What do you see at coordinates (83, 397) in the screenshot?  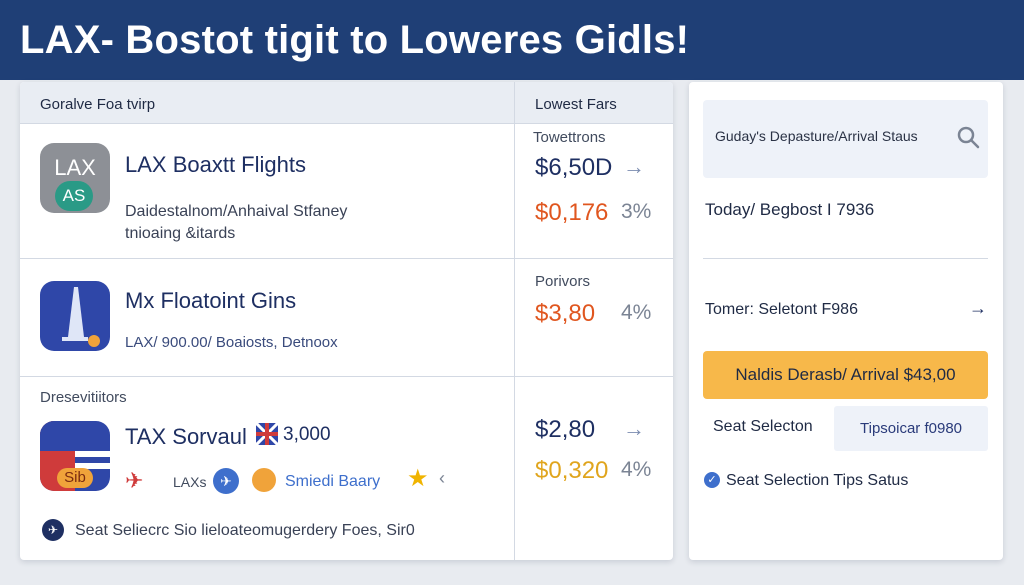 I see `section-label: Dresevitiitors` at bounding box center [83, 397].